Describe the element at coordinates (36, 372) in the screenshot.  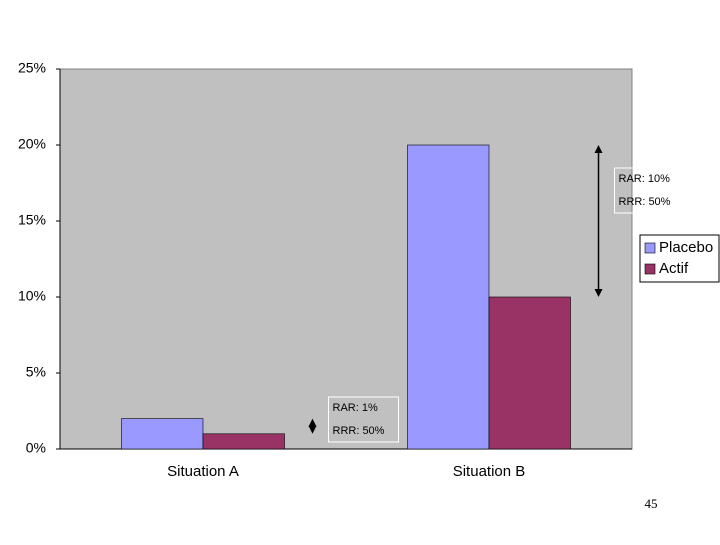
I see `y-tick-label: 5%` at that location.